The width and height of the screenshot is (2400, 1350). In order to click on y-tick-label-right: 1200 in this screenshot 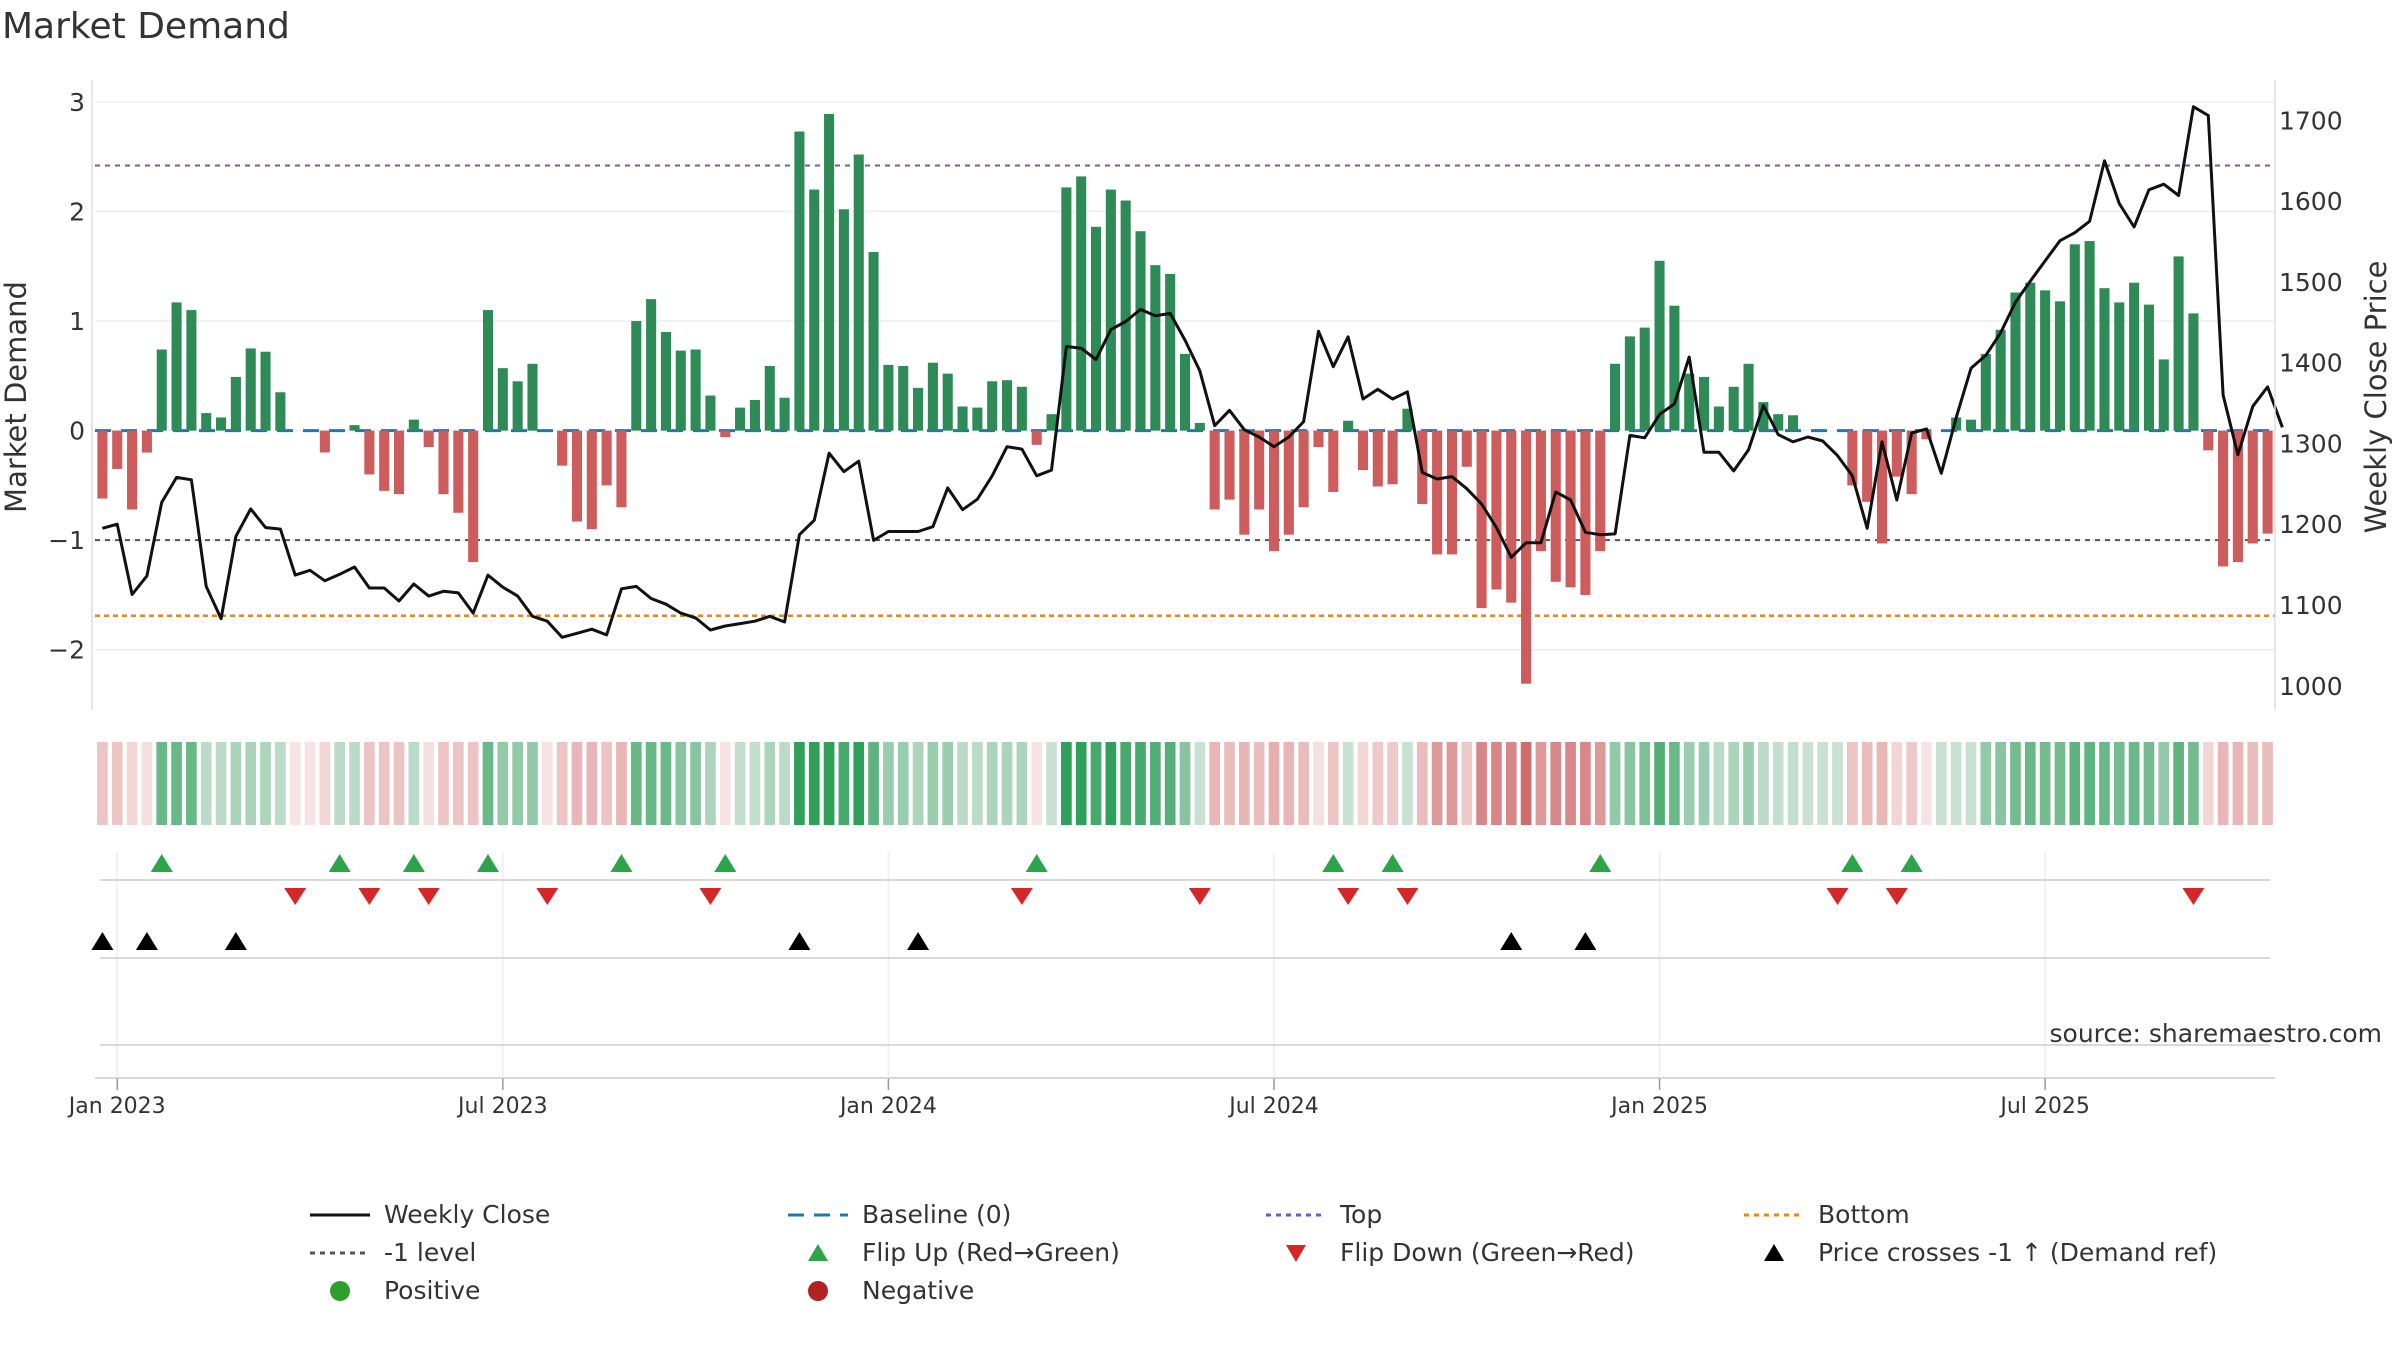, I will do `click(2311, 524)`.